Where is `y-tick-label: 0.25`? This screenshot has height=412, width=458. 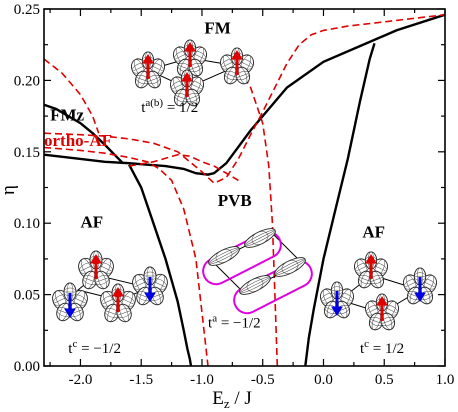 y-tick-label: 0.25 is located at coordinates (27, 10).